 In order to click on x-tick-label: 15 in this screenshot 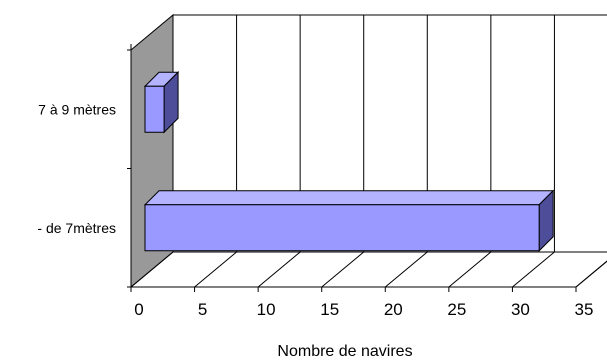, I will do `click(329, 309)`.